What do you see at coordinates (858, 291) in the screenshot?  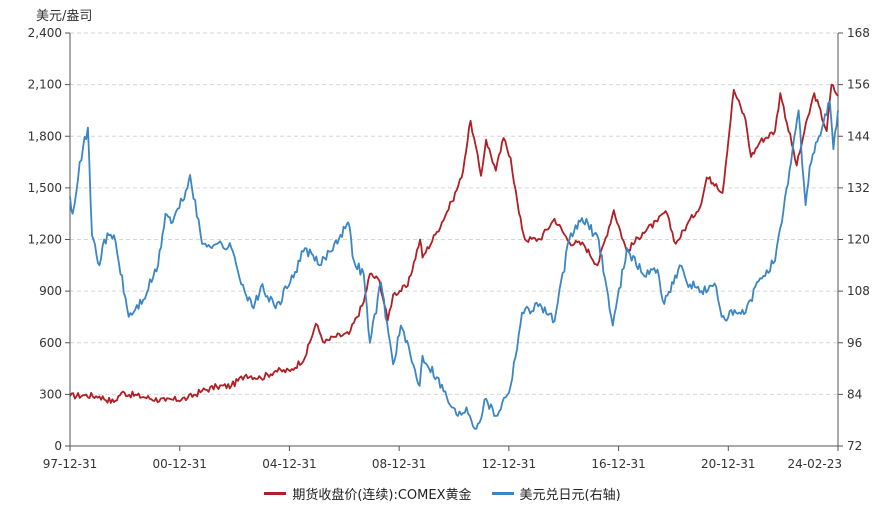 I see `y-right-tick-label: 108` at bounding box center [858, 291].